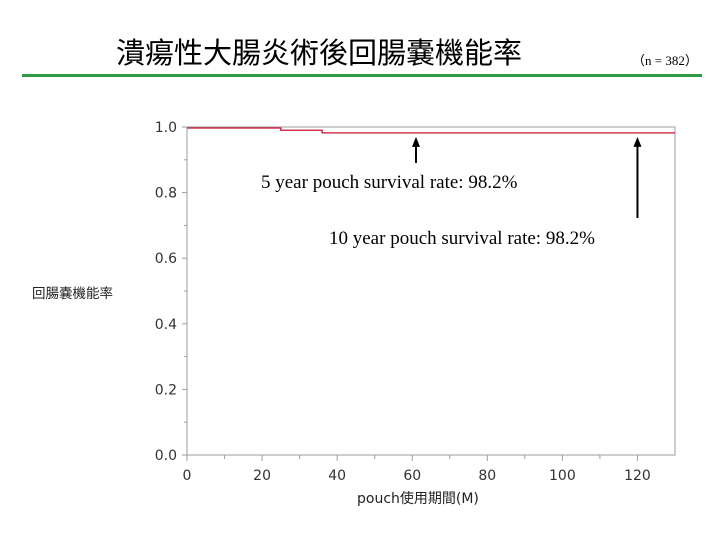 This screenshot has width=720, height=540. I want to click on series-group, so click(431, 130).